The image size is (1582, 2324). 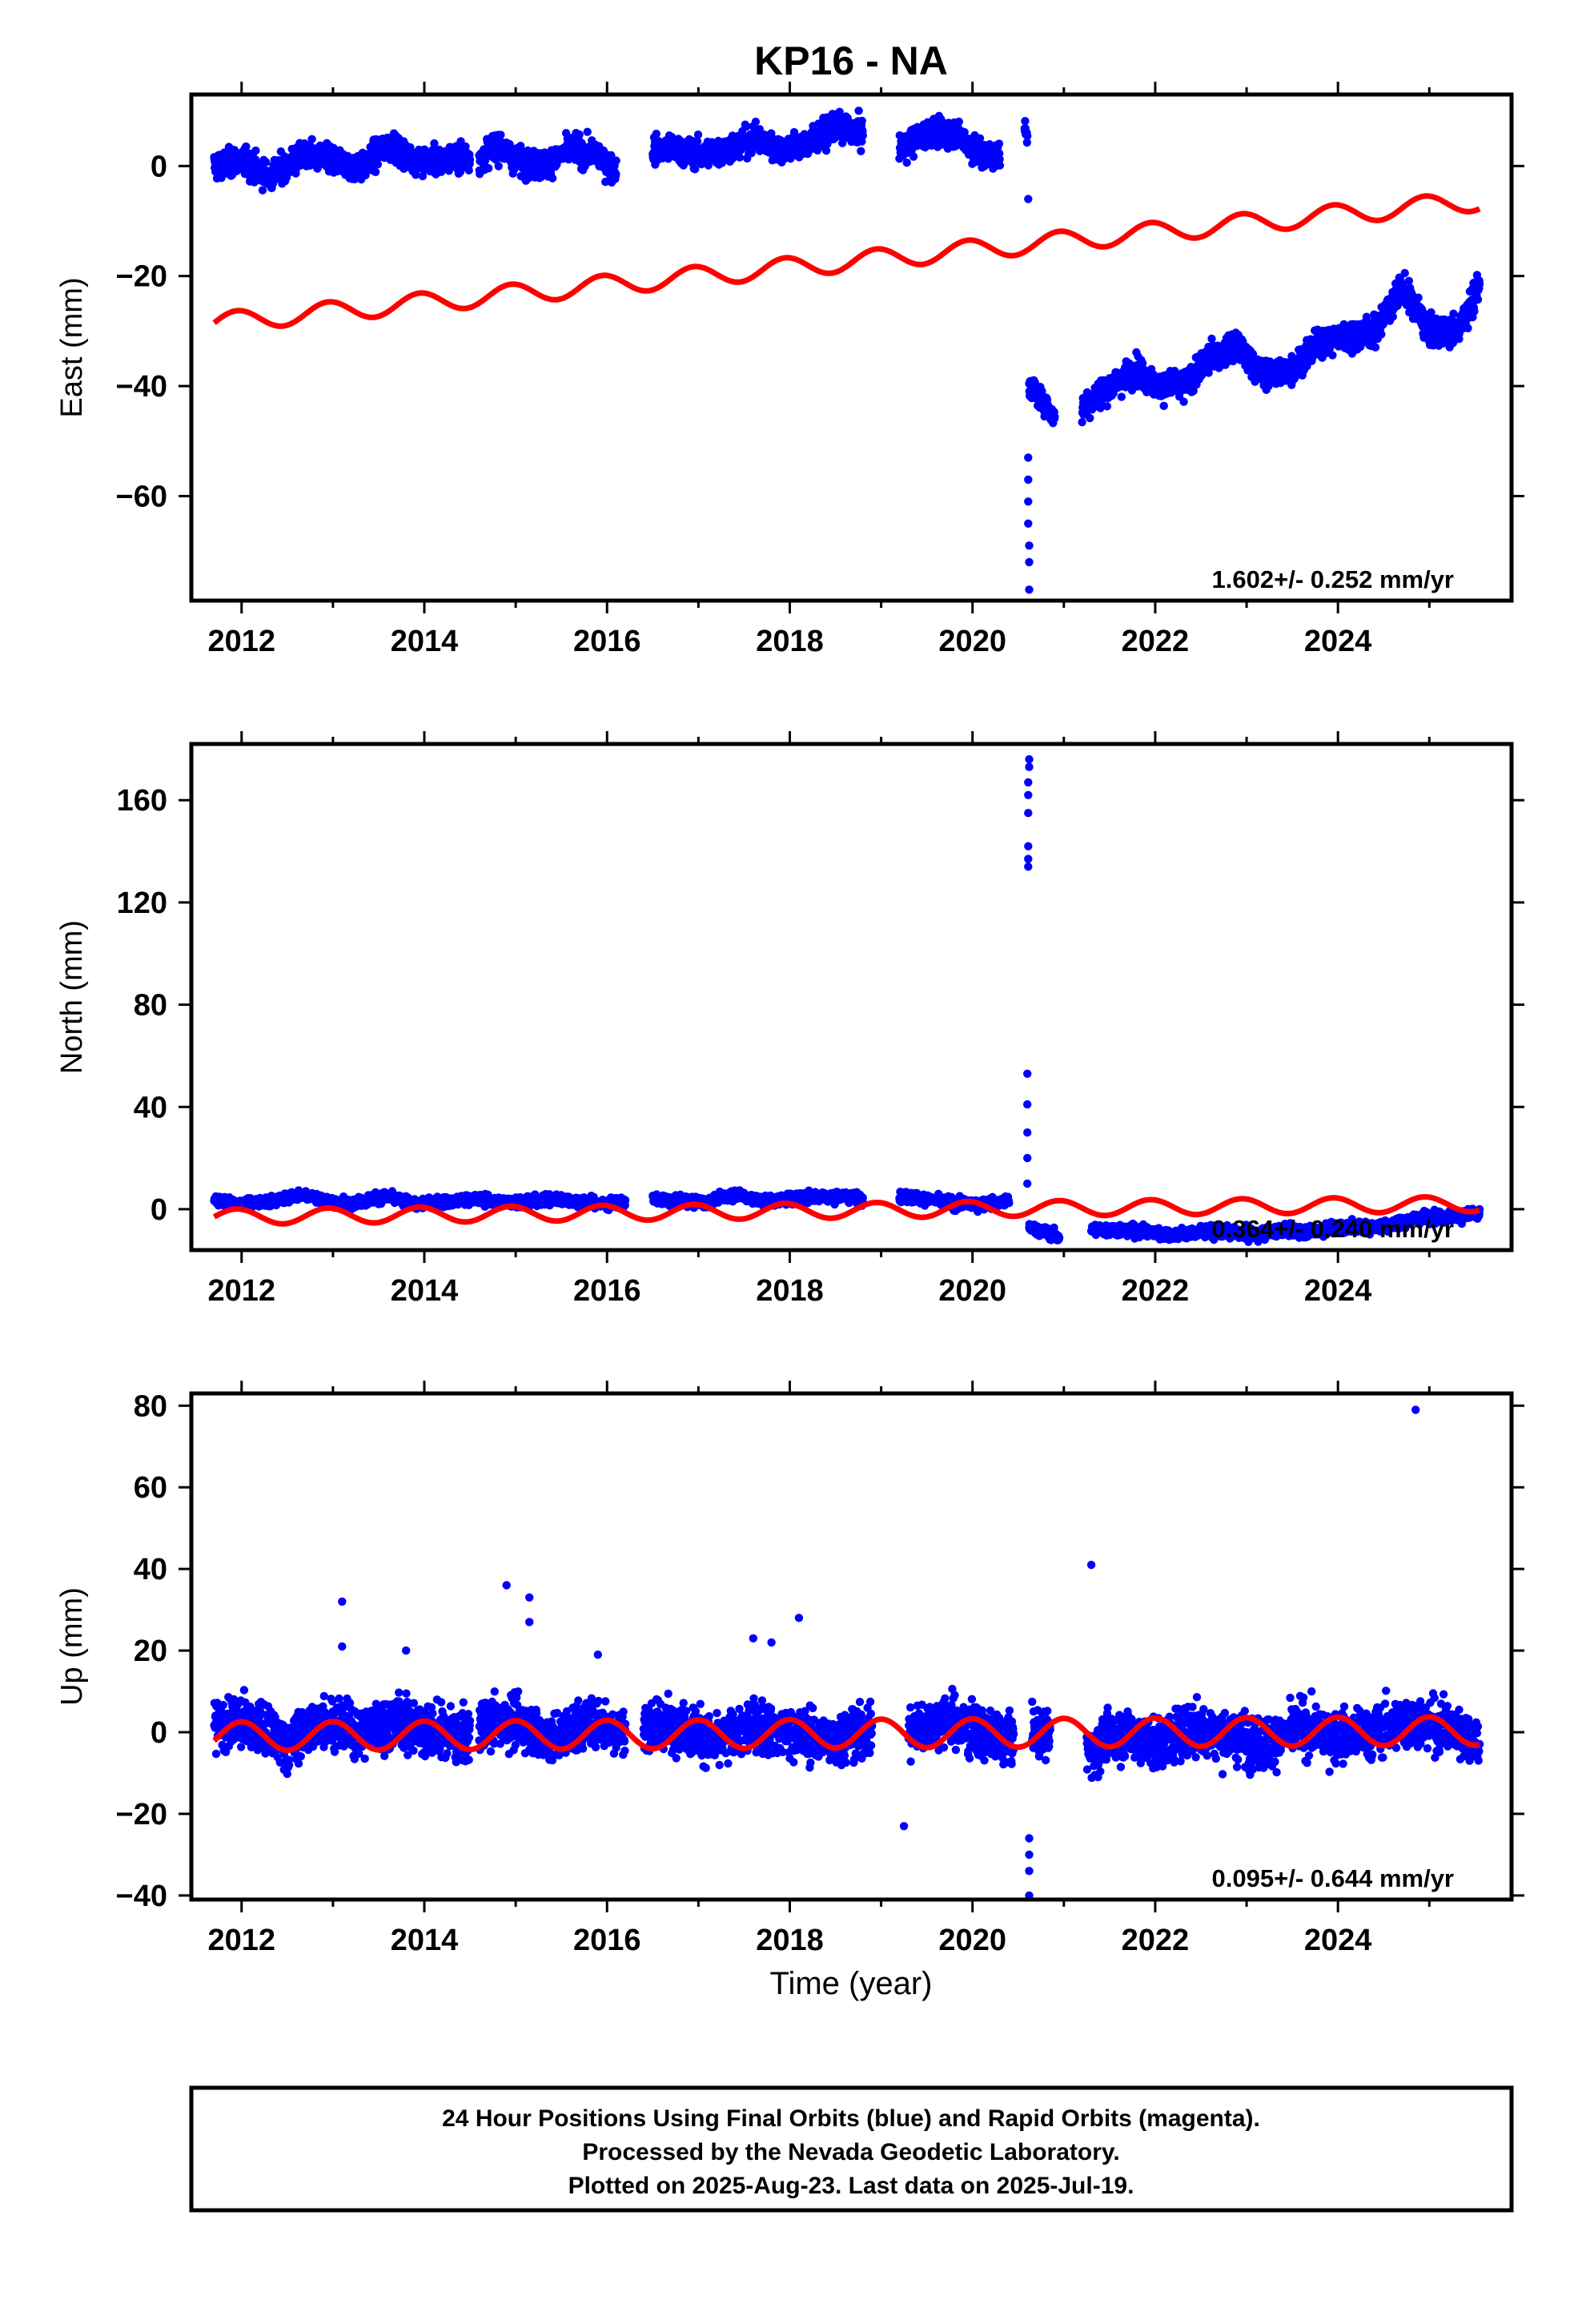 What do you see at coordinates (141, 277) in the screenshot?
I see `y-tick-label-east: −20` at bounding box center [141, 277].